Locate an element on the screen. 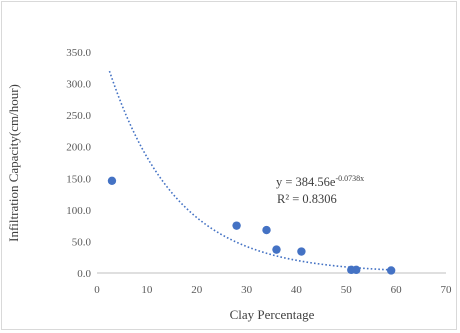  x-tick-label: 60 is located at coordinates (397, 290).